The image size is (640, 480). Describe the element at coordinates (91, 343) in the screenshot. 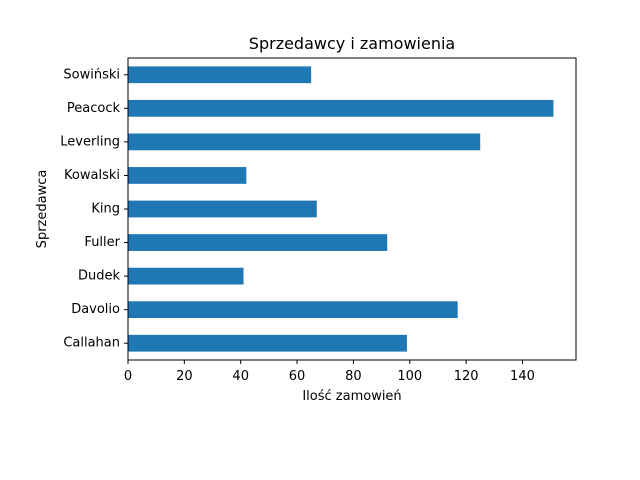

I see `y-tick-label: Callahan` at that location.